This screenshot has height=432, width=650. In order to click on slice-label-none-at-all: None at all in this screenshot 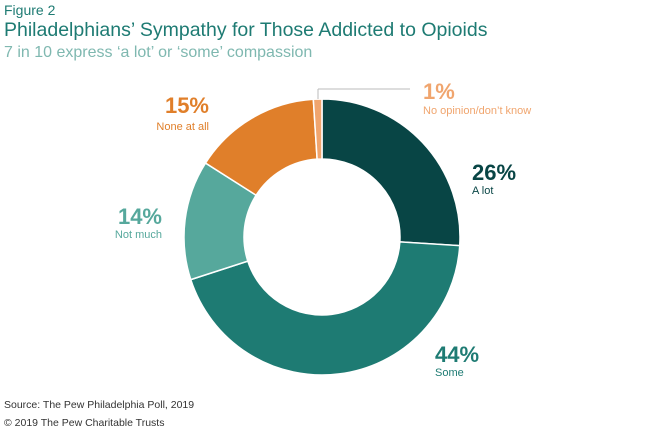, I will do `click(182, 127)`.